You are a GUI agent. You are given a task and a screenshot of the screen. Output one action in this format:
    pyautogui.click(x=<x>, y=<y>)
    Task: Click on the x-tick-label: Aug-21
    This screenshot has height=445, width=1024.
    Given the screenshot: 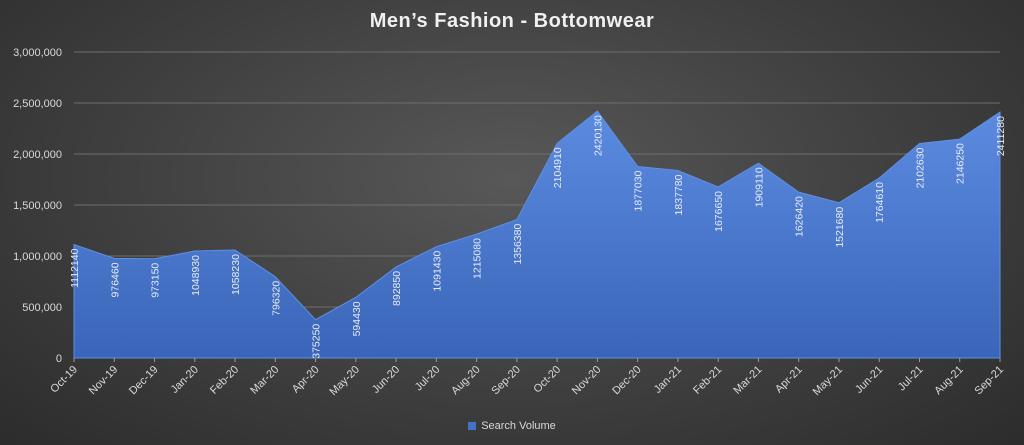 What is the action you would take?
    pyautogui.click(x=949, y=381)
    